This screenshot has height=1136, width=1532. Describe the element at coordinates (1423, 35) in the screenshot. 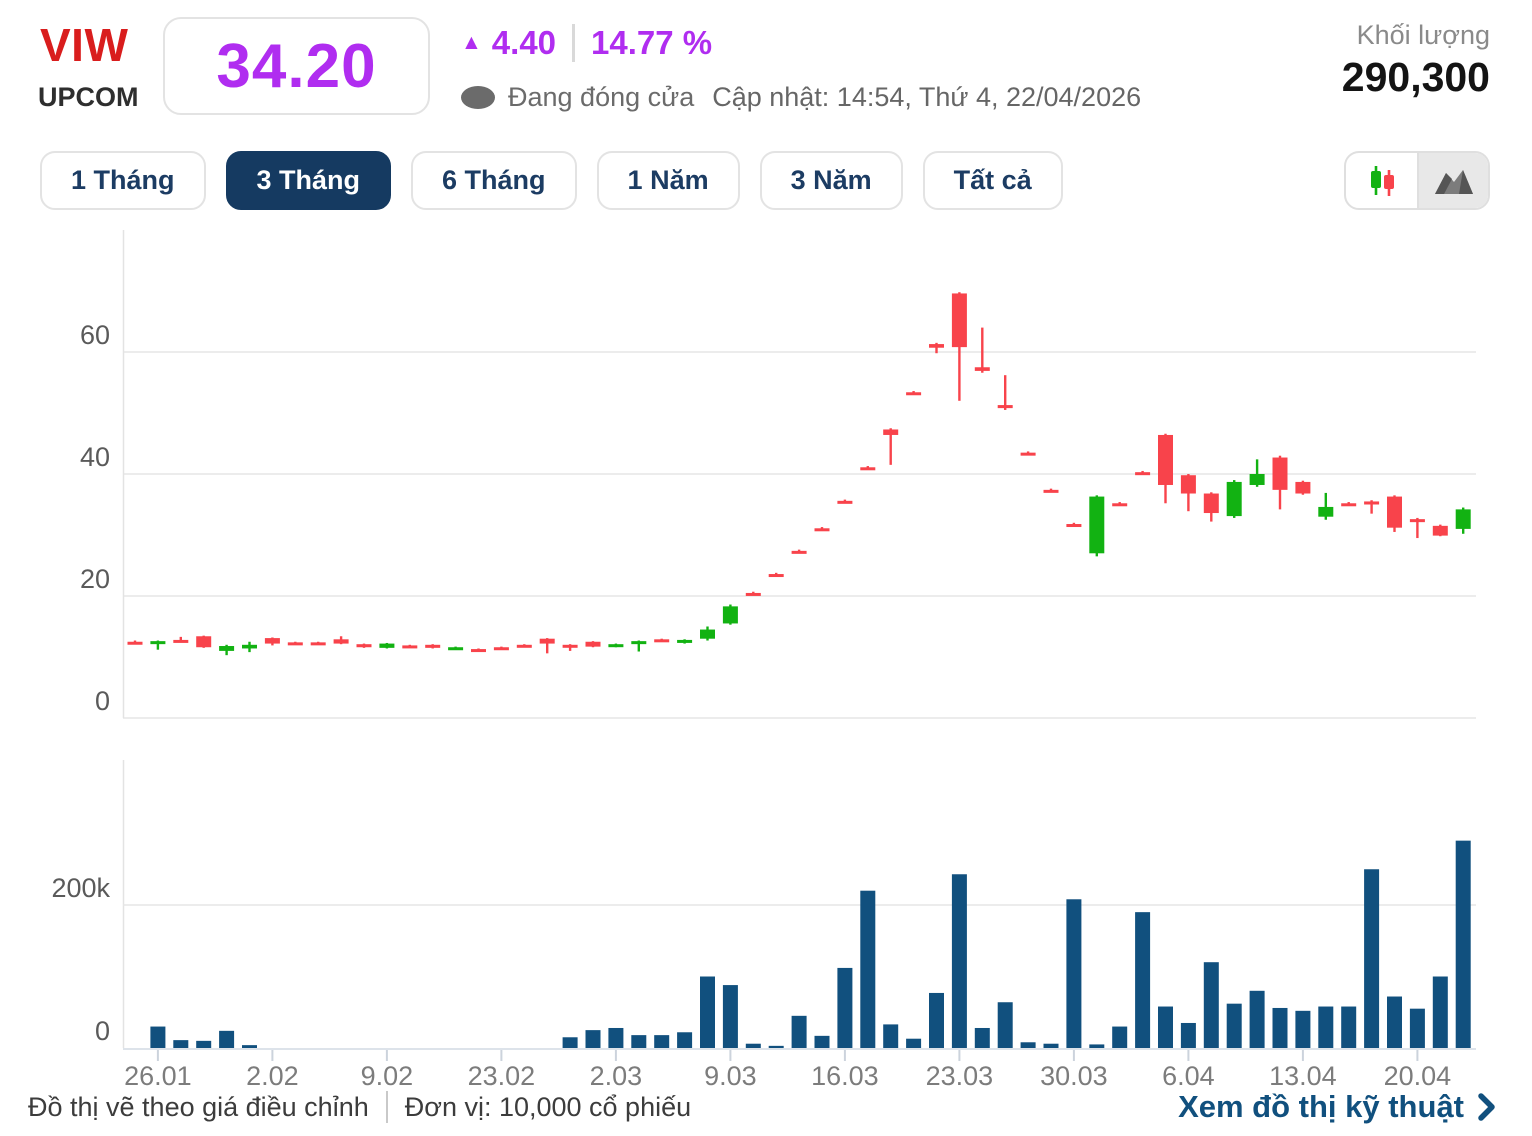

I see `volume-label: Khối lượng` at that location.